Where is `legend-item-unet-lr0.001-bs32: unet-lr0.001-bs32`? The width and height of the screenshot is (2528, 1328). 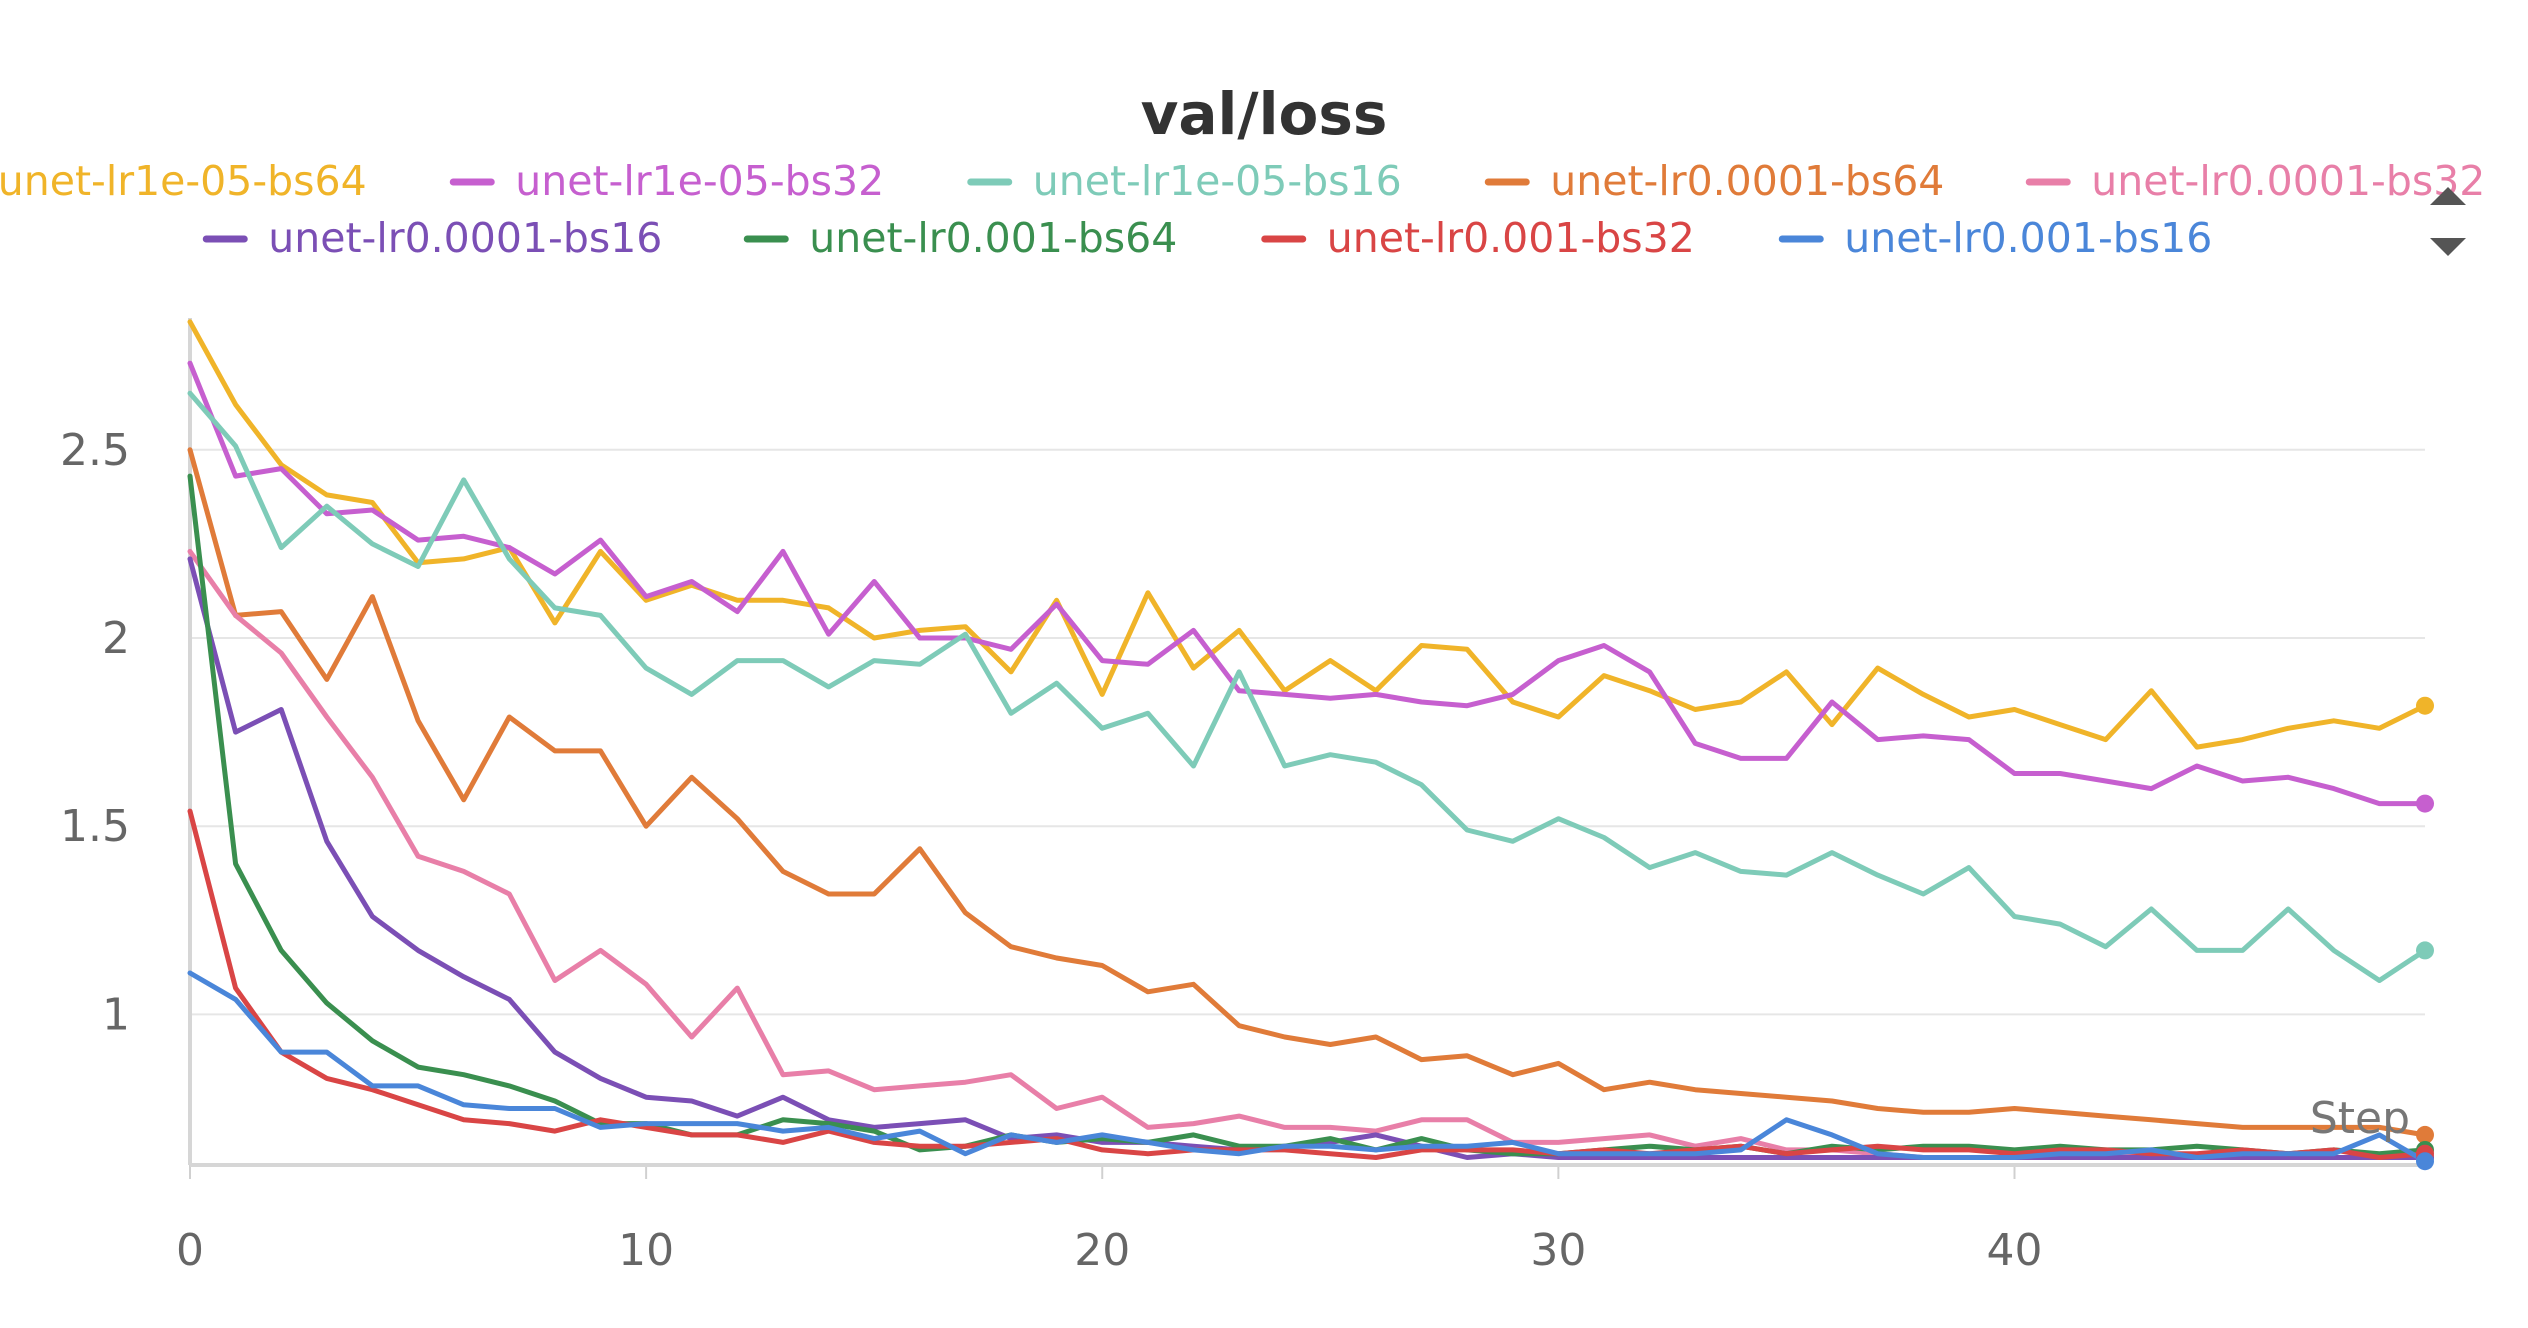
legend-item-unet-lr0.001-bs32: unet-lr0.001-bs32 is located at coordinates (1478, 238).